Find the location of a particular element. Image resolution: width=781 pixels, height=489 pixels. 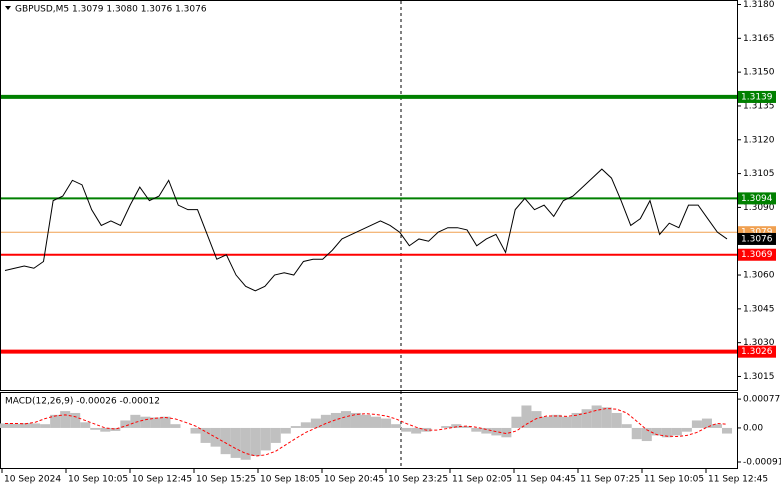

x-tick-label: 10 Sep 20:45 is located at coordinates (354, 480).